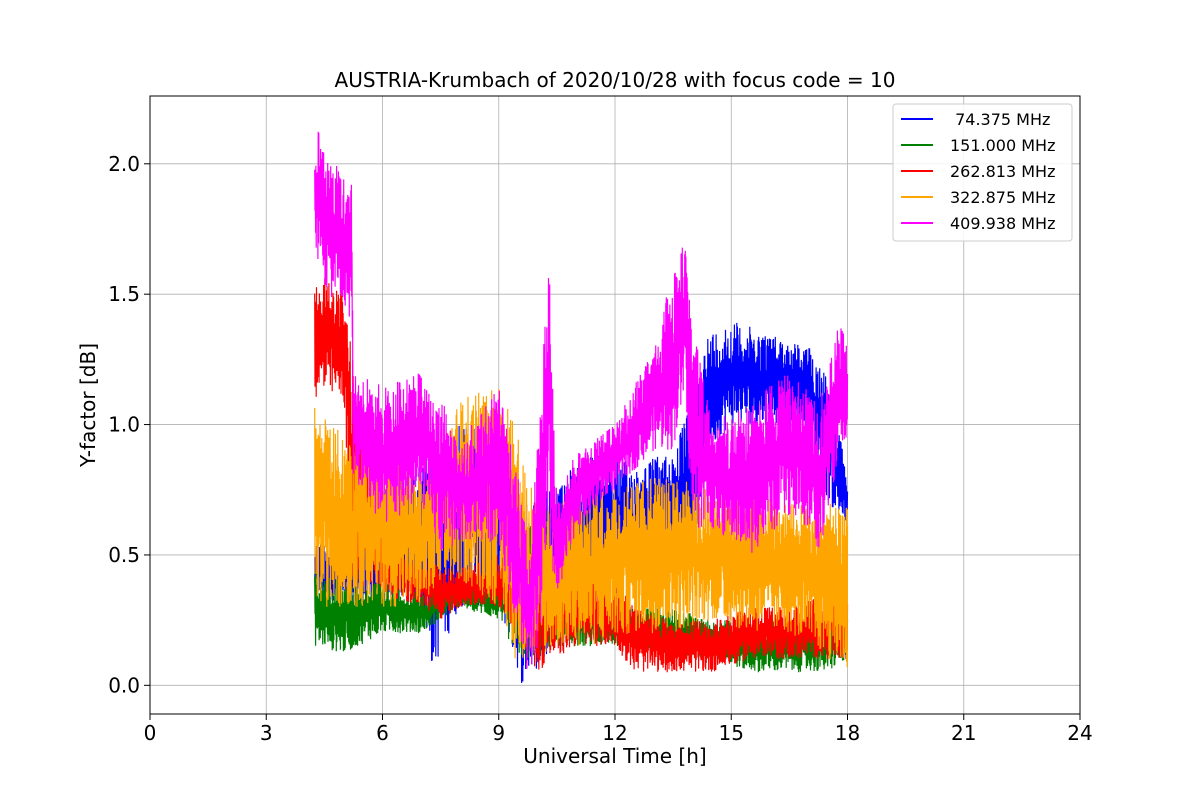 The image size is (1200, 800). Describe the element at coordinates (1002, 145) in the screenshot. I see `legend-label-2: 151.000 MHz` at that location.